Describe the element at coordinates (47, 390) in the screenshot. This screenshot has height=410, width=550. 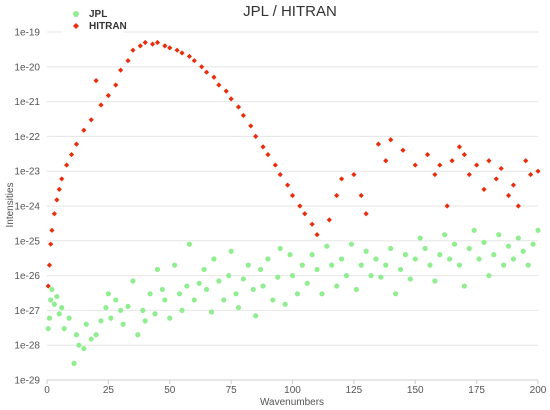
I see `x-tick-label: 0` at that location.